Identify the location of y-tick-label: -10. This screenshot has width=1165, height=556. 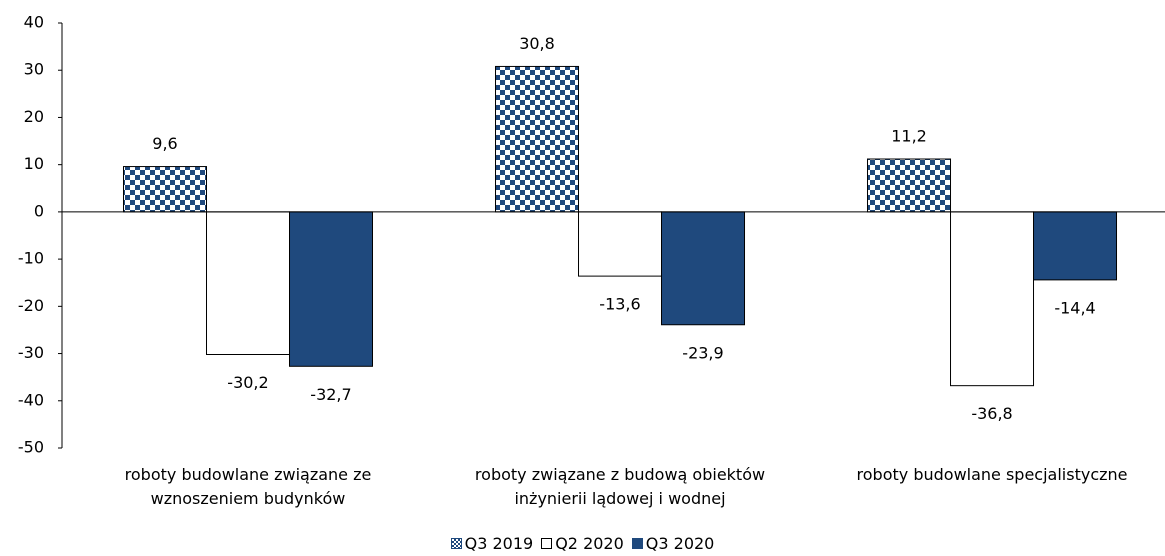
(31, 258).